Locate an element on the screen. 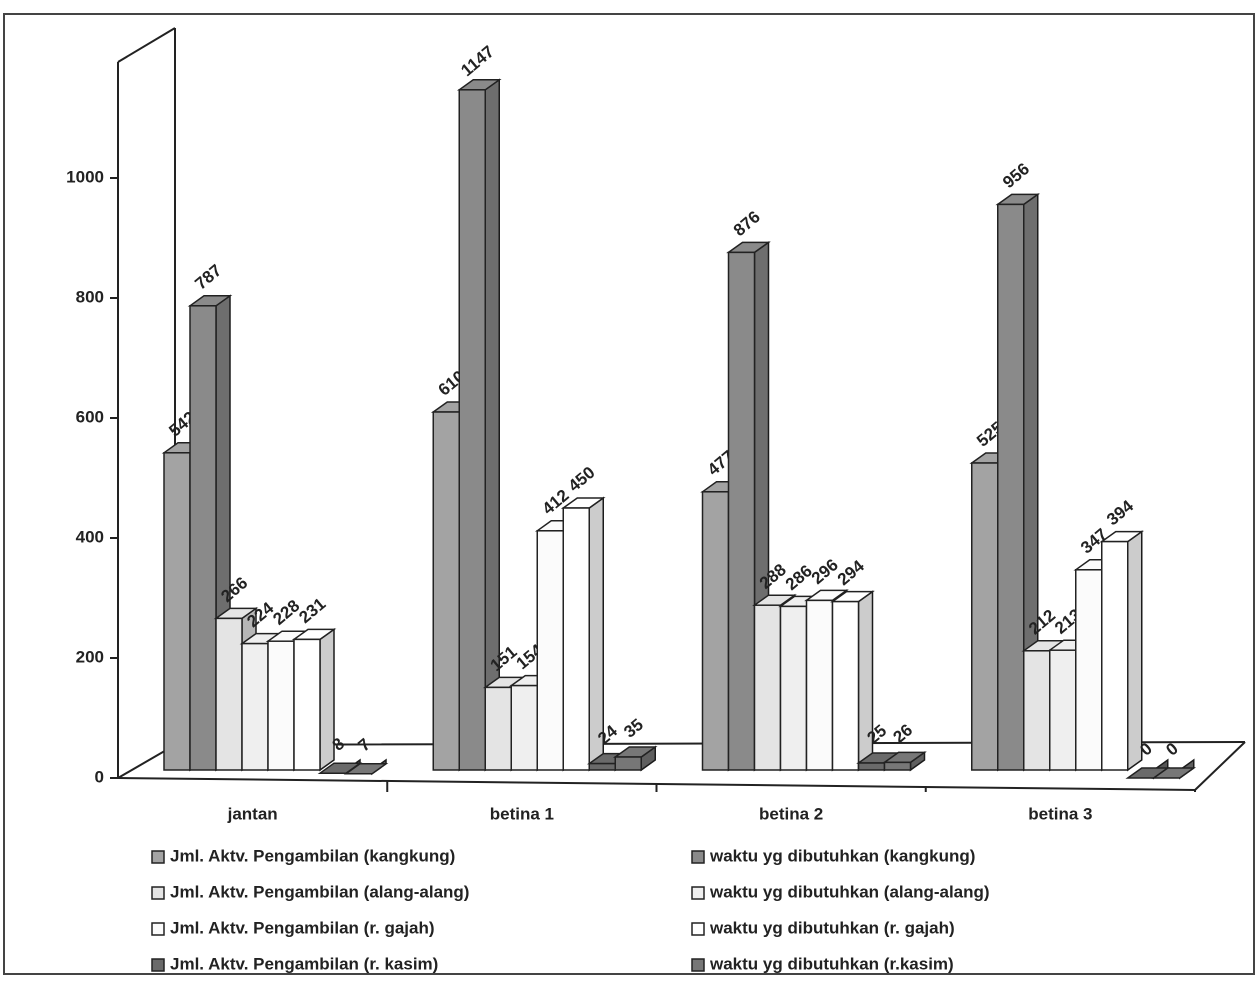 Image resolution: width=1260 pixels, height=981 pixels. legend-label: waktu yg dibutuhkan (kangkung) is located at coordinates (842, 855).